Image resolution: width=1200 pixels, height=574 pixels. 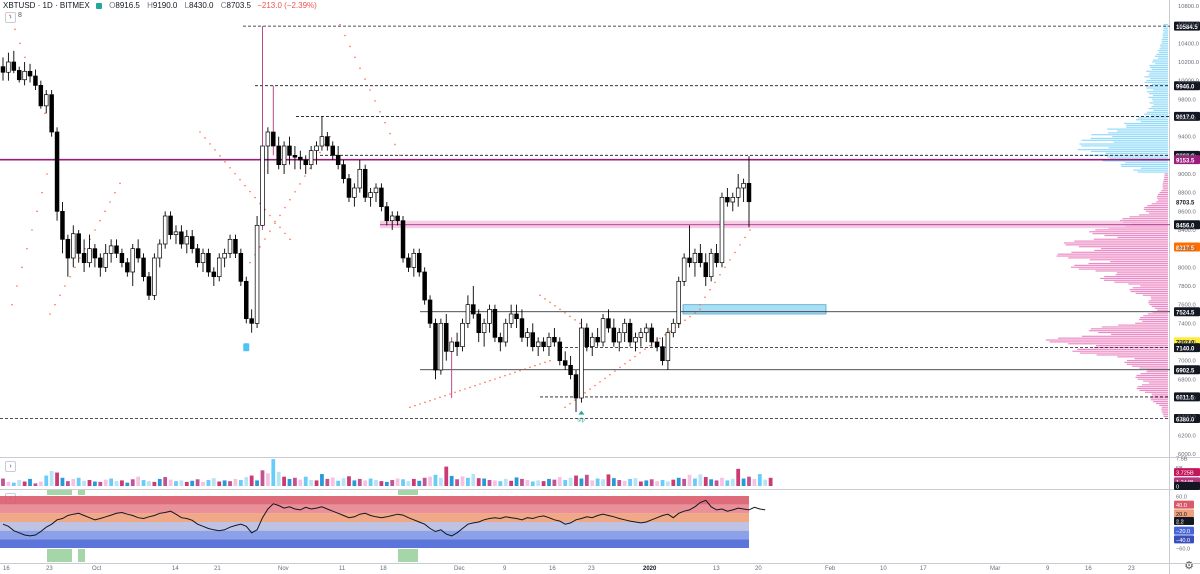 I want to click on oscillator-band, so click(x=374, y=543).